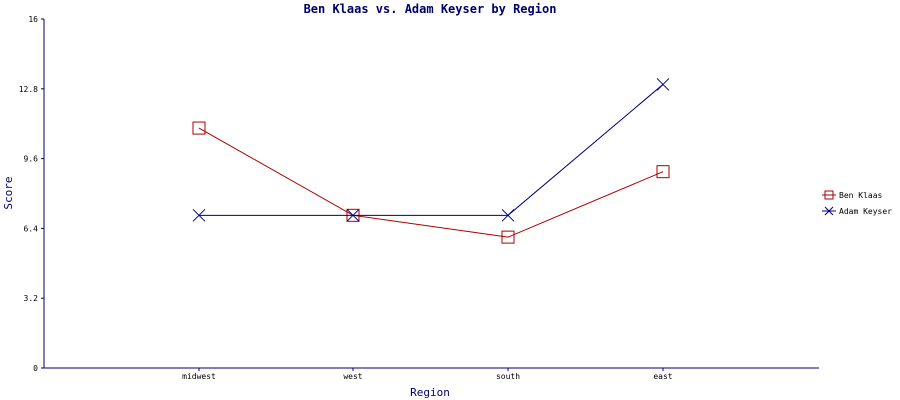  I want to click on y-axis-label: Score, so click(8, 192).